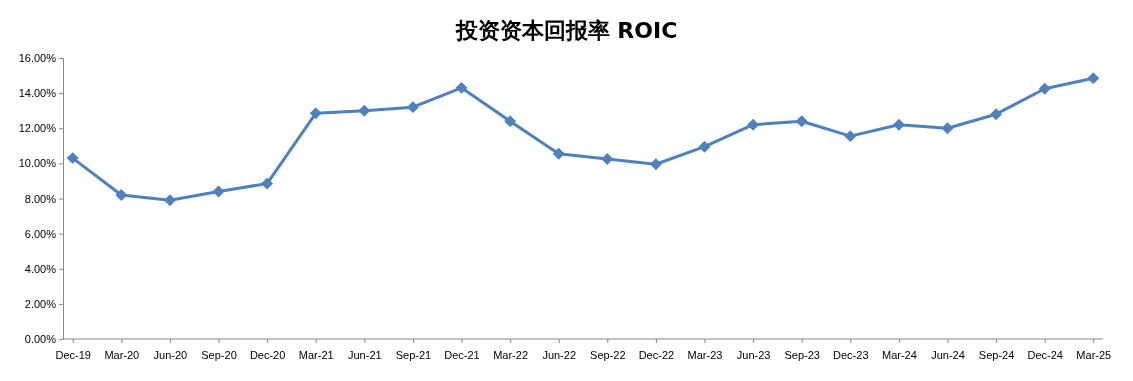 The height and width of the screenshot is (381, 1133). What do you see at coordinates (899, 355) in the screenshot?
I see `x-tick-label: Mar-24` at bounding box center [899, 355].